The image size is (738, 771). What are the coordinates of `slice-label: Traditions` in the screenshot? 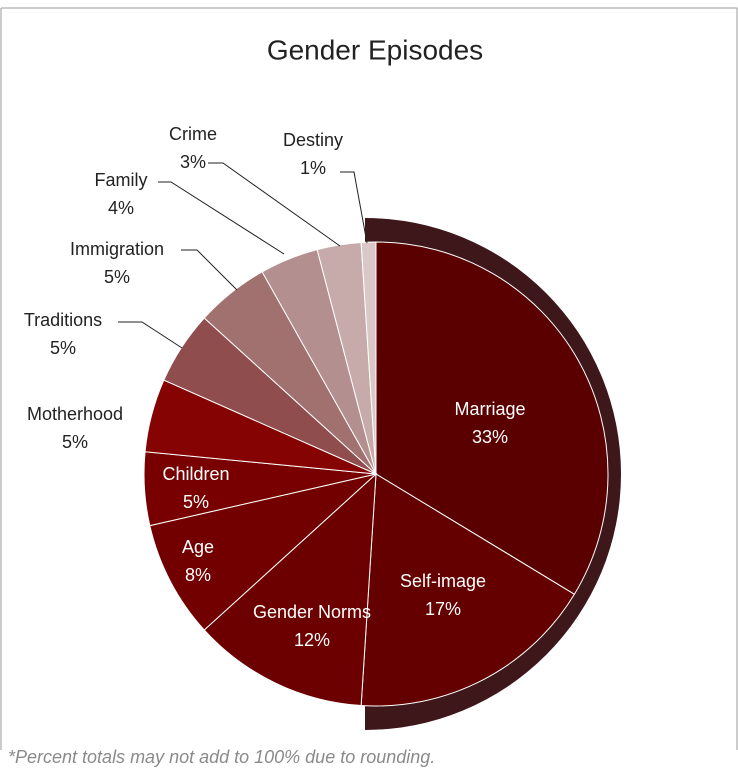 It's located at (63, 320).